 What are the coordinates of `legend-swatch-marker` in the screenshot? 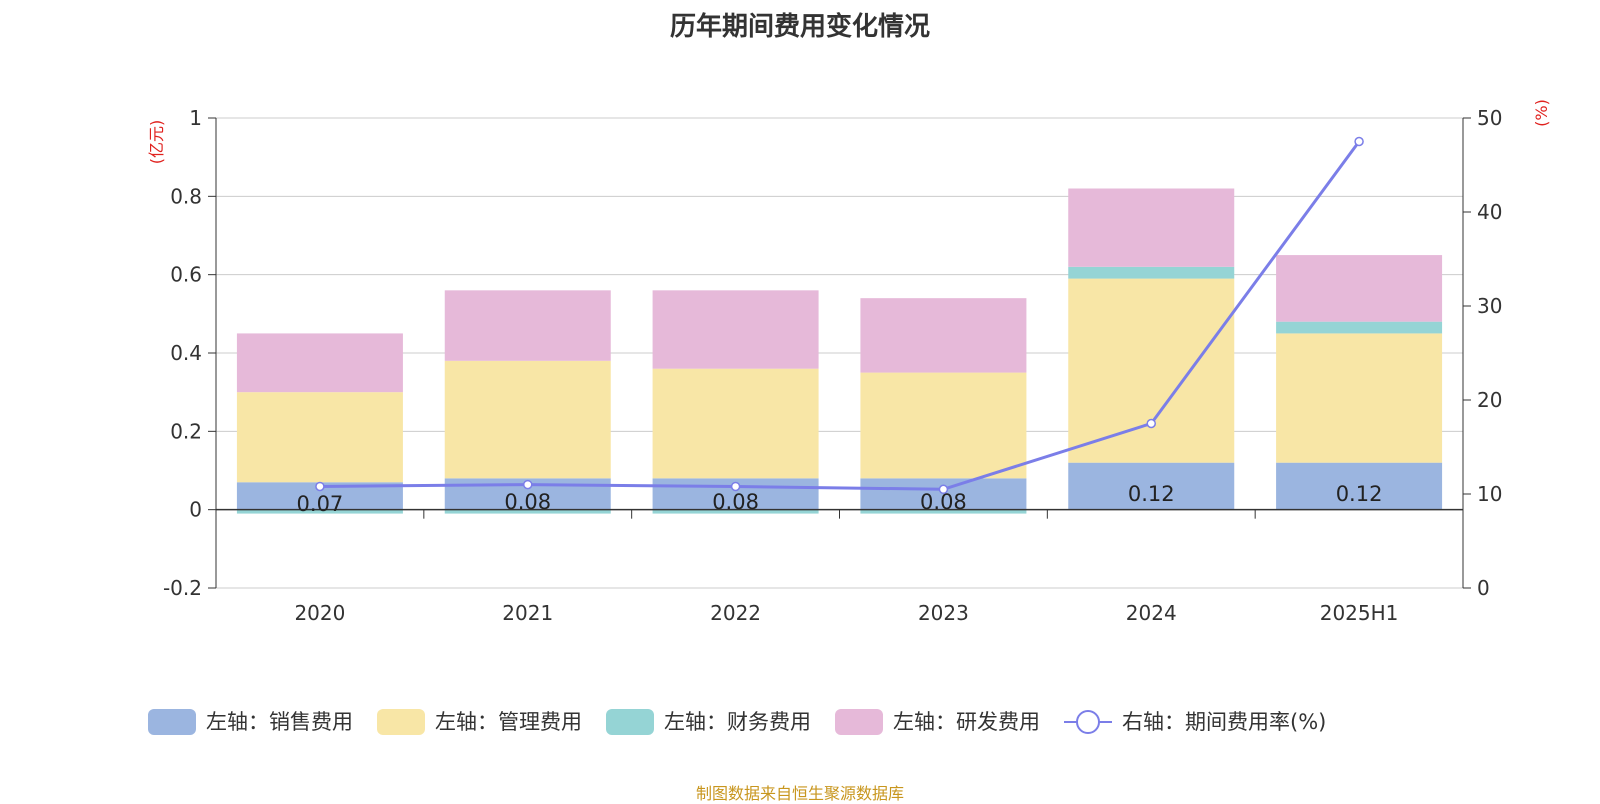 It's located at (1088, 722).